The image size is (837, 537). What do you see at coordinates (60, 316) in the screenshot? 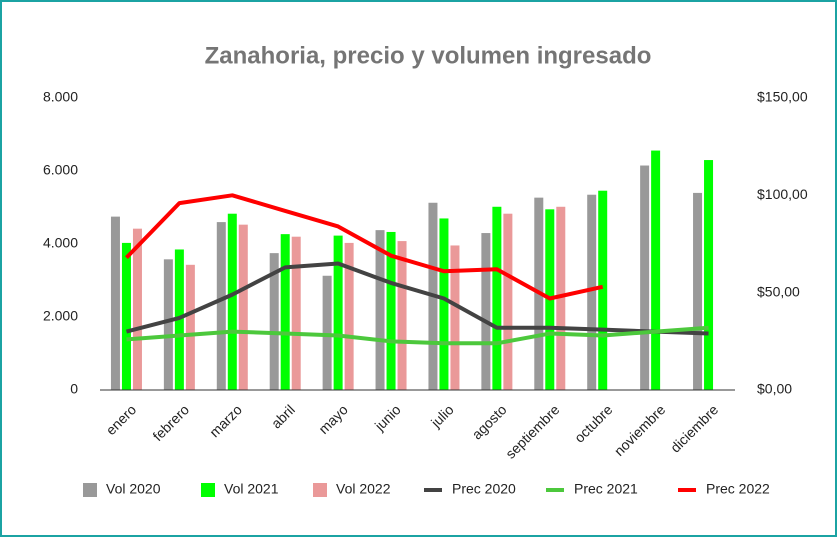
I see `y-tick-label: 2.000` at bounding box center [60, 316].